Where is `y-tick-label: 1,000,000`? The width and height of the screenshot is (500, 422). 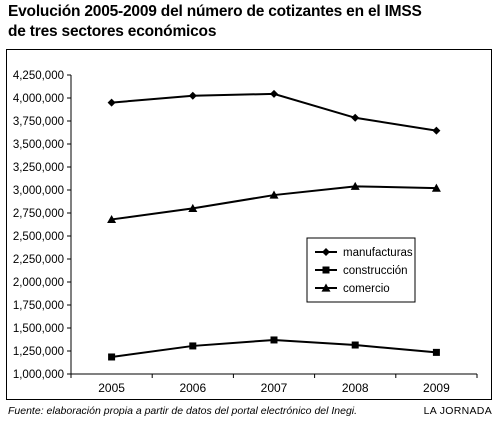
y-tick-label: 1,000,000 is located at coordinates (38, 375).